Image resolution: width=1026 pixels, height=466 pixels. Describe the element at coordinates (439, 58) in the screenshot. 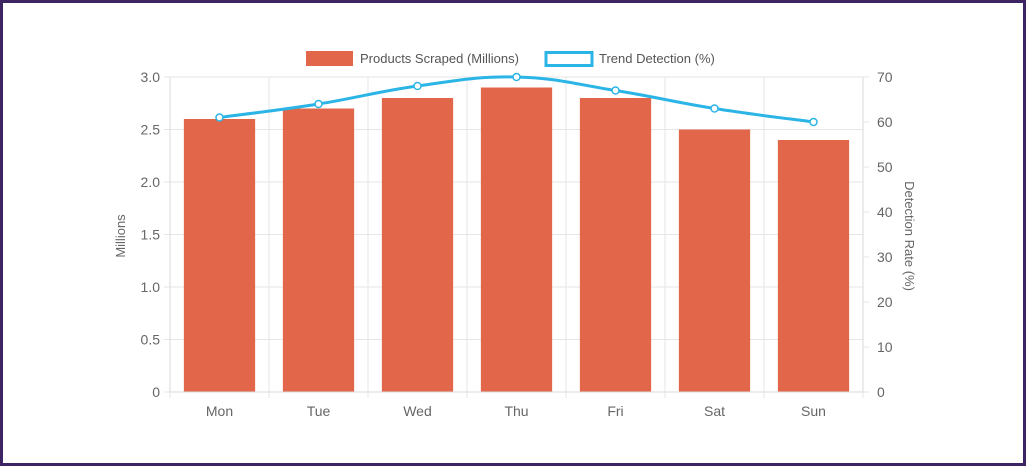

I see `legend-label-bar: Products Scraped (Millions)` at that location.